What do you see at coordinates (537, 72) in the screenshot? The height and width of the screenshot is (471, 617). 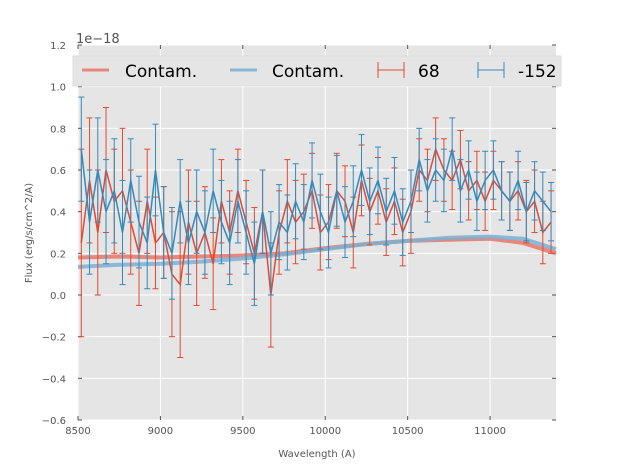 I see `legend-label: -152` at bounding box center [537, 72].